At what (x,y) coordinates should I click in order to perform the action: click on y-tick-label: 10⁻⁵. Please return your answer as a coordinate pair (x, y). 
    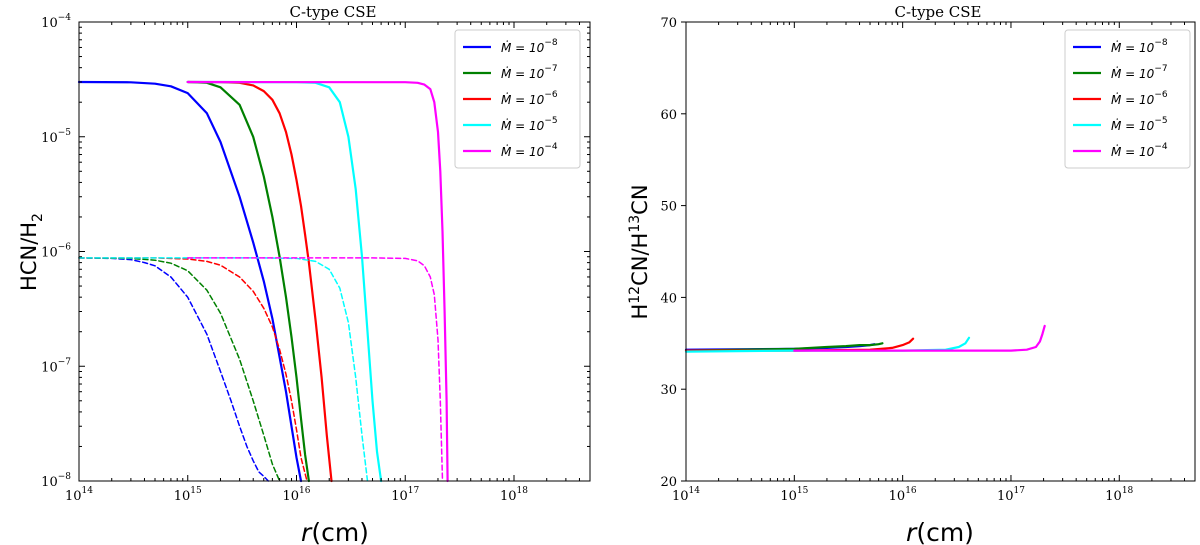
    Looking at the image, I should click on (56, 137).